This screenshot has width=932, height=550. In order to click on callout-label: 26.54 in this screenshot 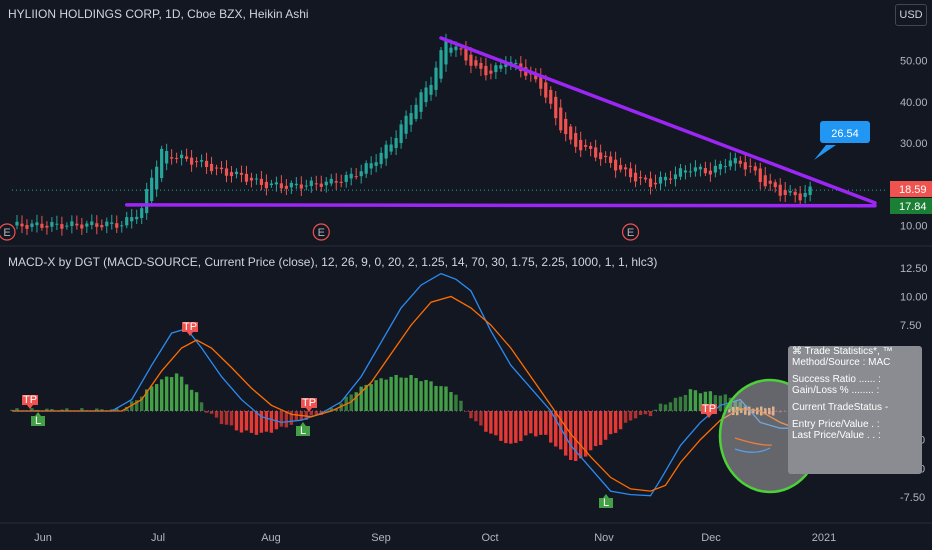, I will do `click(845, 134)`.